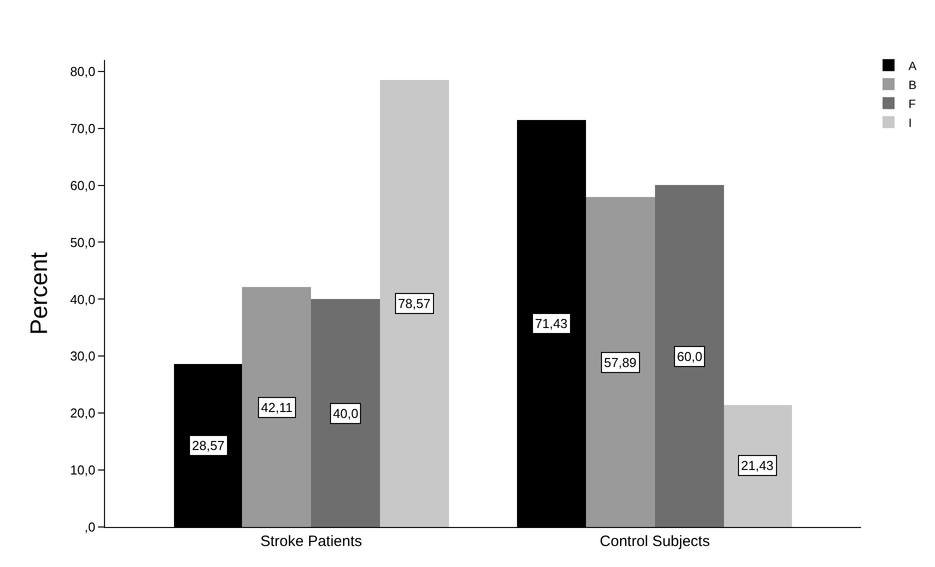 The image size is (935, 567). I want to click on data-label: 40,0, so click(345, 413).